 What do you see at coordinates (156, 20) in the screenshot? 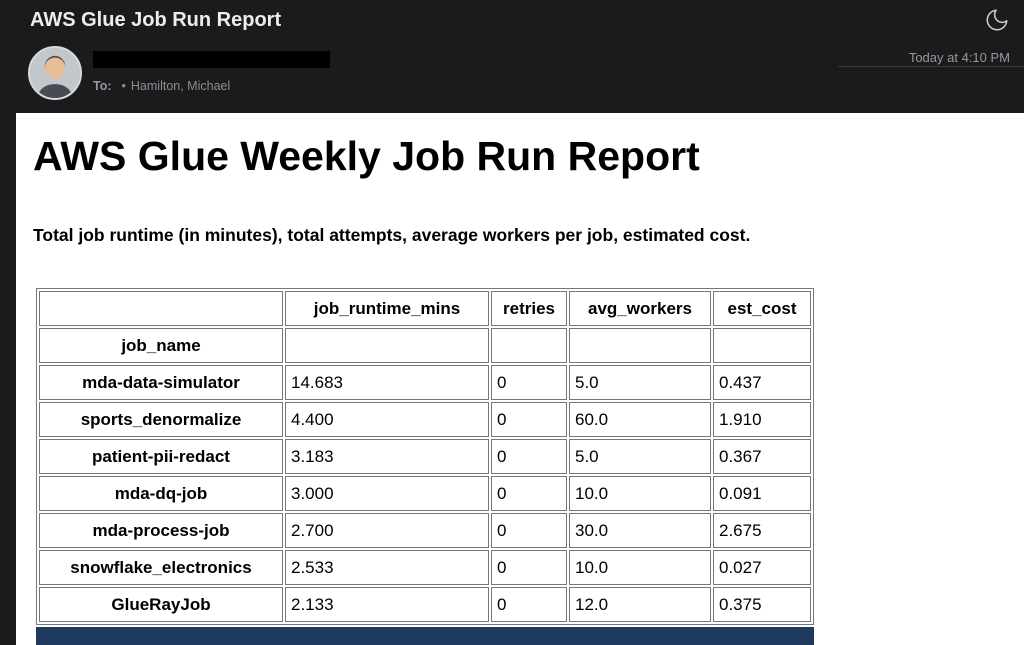
I see `email-subject-title: AWS Glue Job Run Report` at bounding box center [156, 20].